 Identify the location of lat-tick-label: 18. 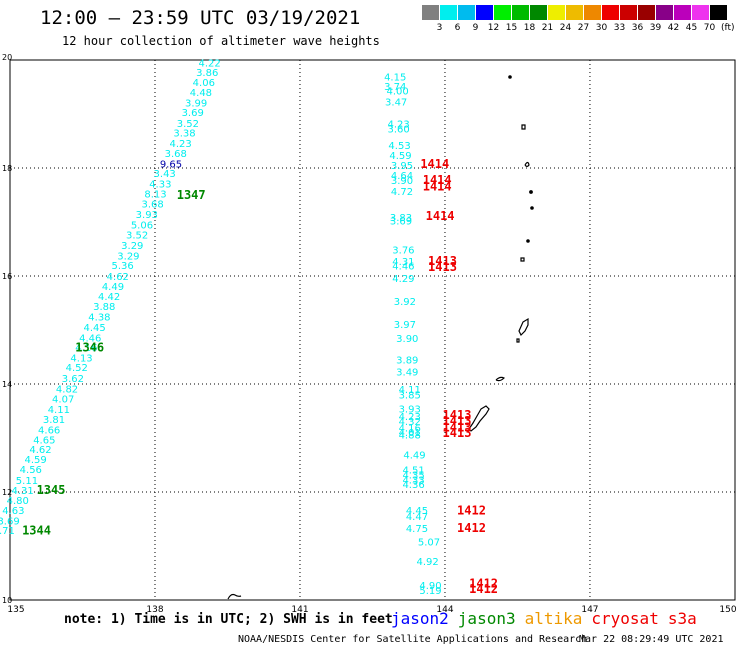
(7, 168).